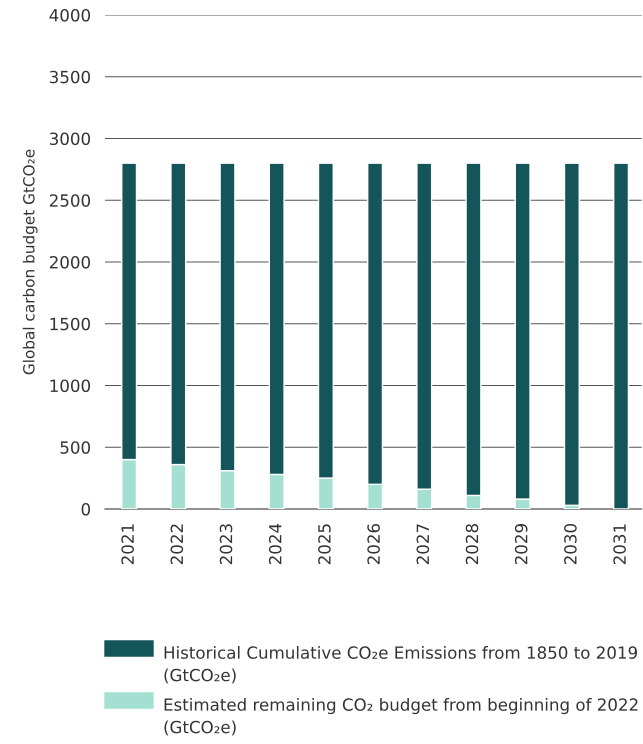  What do you see at coordinates (75, 447) in the screenshot?
I see `y-tick-label: 500` at bounding box center [75, 447].